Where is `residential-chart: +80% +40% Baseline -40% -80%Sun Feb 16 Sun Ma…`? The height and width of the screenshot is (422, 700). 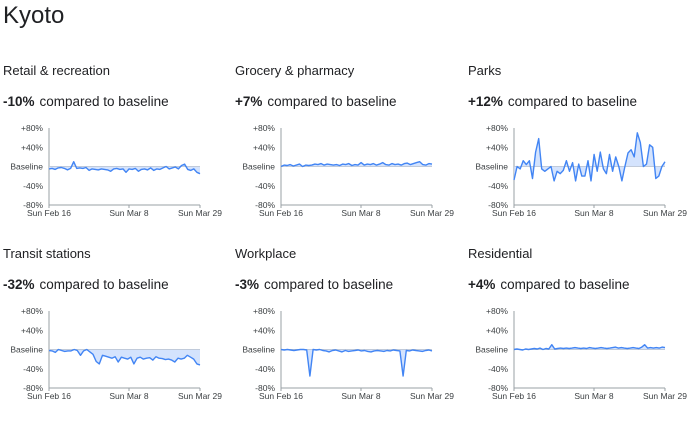
residential-chart: +80% +40% Baseline -40% -80%Sun Feb 16 Sun Ma… is located at coordinates (581, 353).